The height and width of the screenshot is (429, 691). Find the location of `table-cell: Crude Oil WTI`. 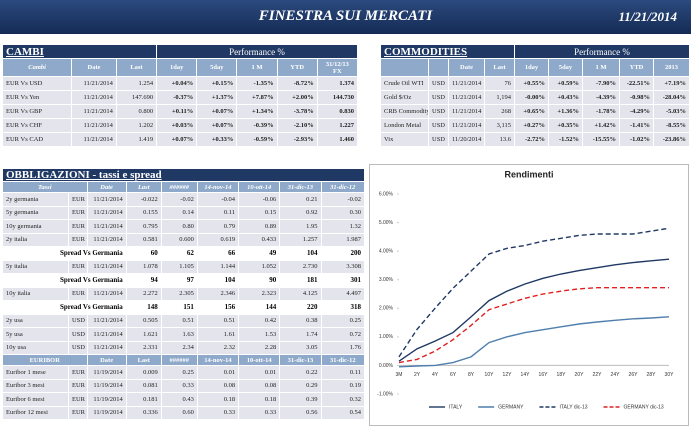

table-cell: Crude Oil WTI is located at coordinates (404, 83).